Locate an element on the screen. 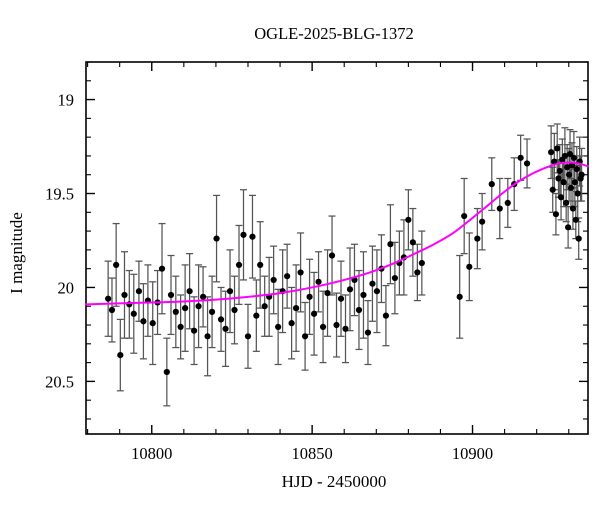 This screenshot has height=512, width=600. chart-title: OGLE-2025-BLG-1372 is located at coordinates (333, 33).